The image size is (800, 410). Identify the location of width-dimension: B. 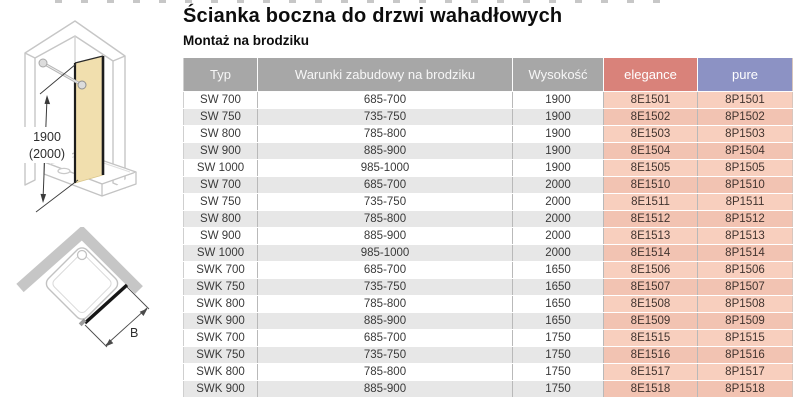
(117, 317).